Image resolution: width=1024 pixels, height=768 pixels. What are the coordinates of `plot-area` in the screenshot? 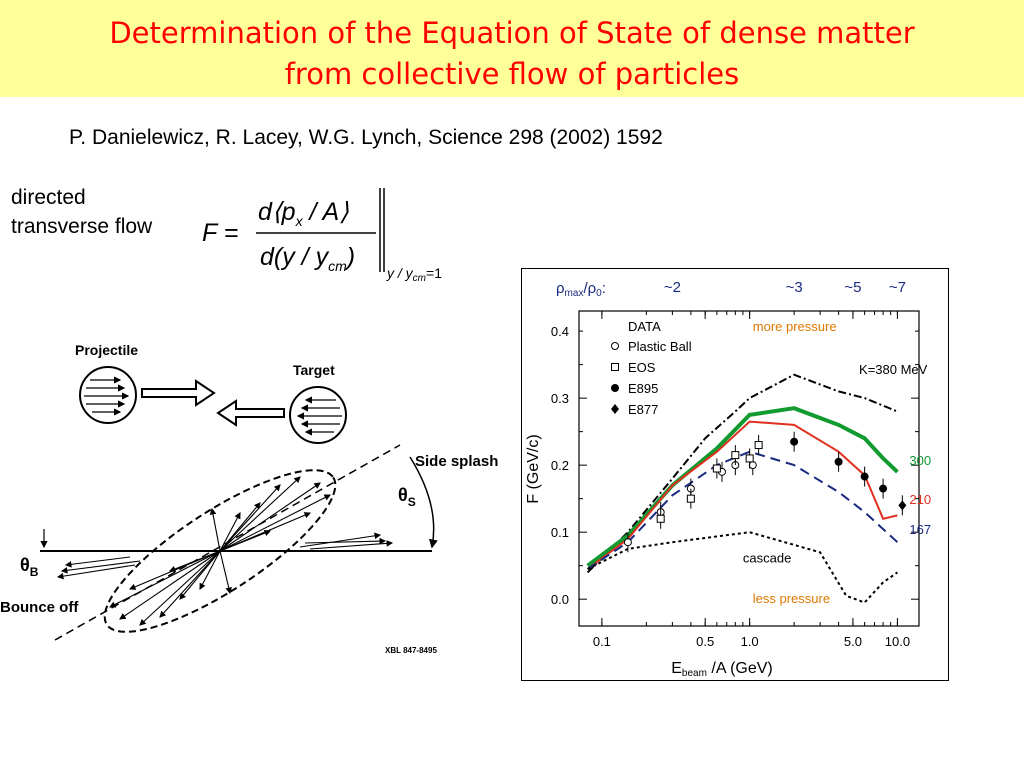 It's located at (749, 468).